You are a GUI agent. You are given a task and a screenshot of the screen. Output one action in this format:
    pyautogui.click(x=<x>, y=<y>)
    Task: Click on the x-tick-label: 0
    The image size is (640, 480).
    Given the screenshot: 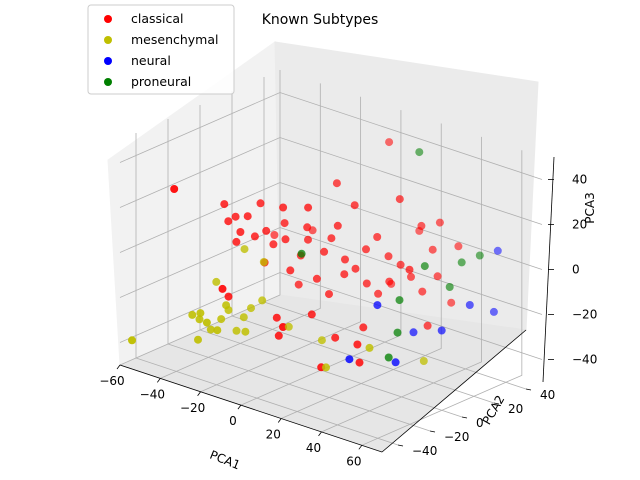 What is the action you would take?
    pyautogui.click(x=233, y=421)
    